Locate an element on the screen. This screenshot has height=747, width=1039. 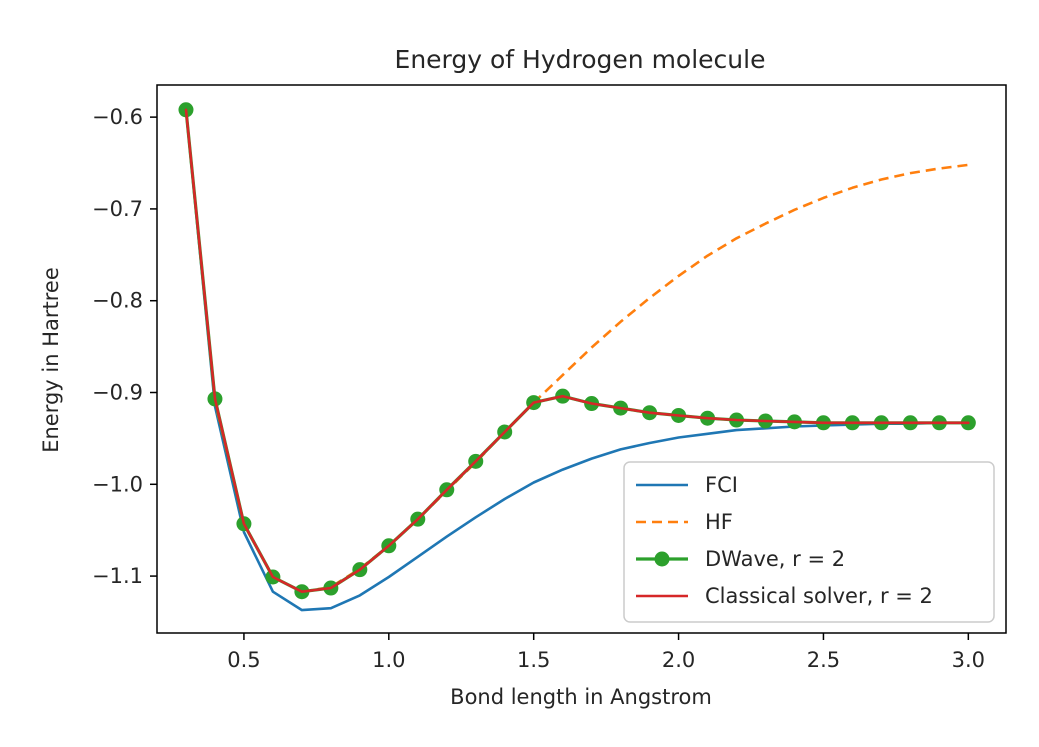
y-tick-label: −0.6 is located at coordinates (117, 117).